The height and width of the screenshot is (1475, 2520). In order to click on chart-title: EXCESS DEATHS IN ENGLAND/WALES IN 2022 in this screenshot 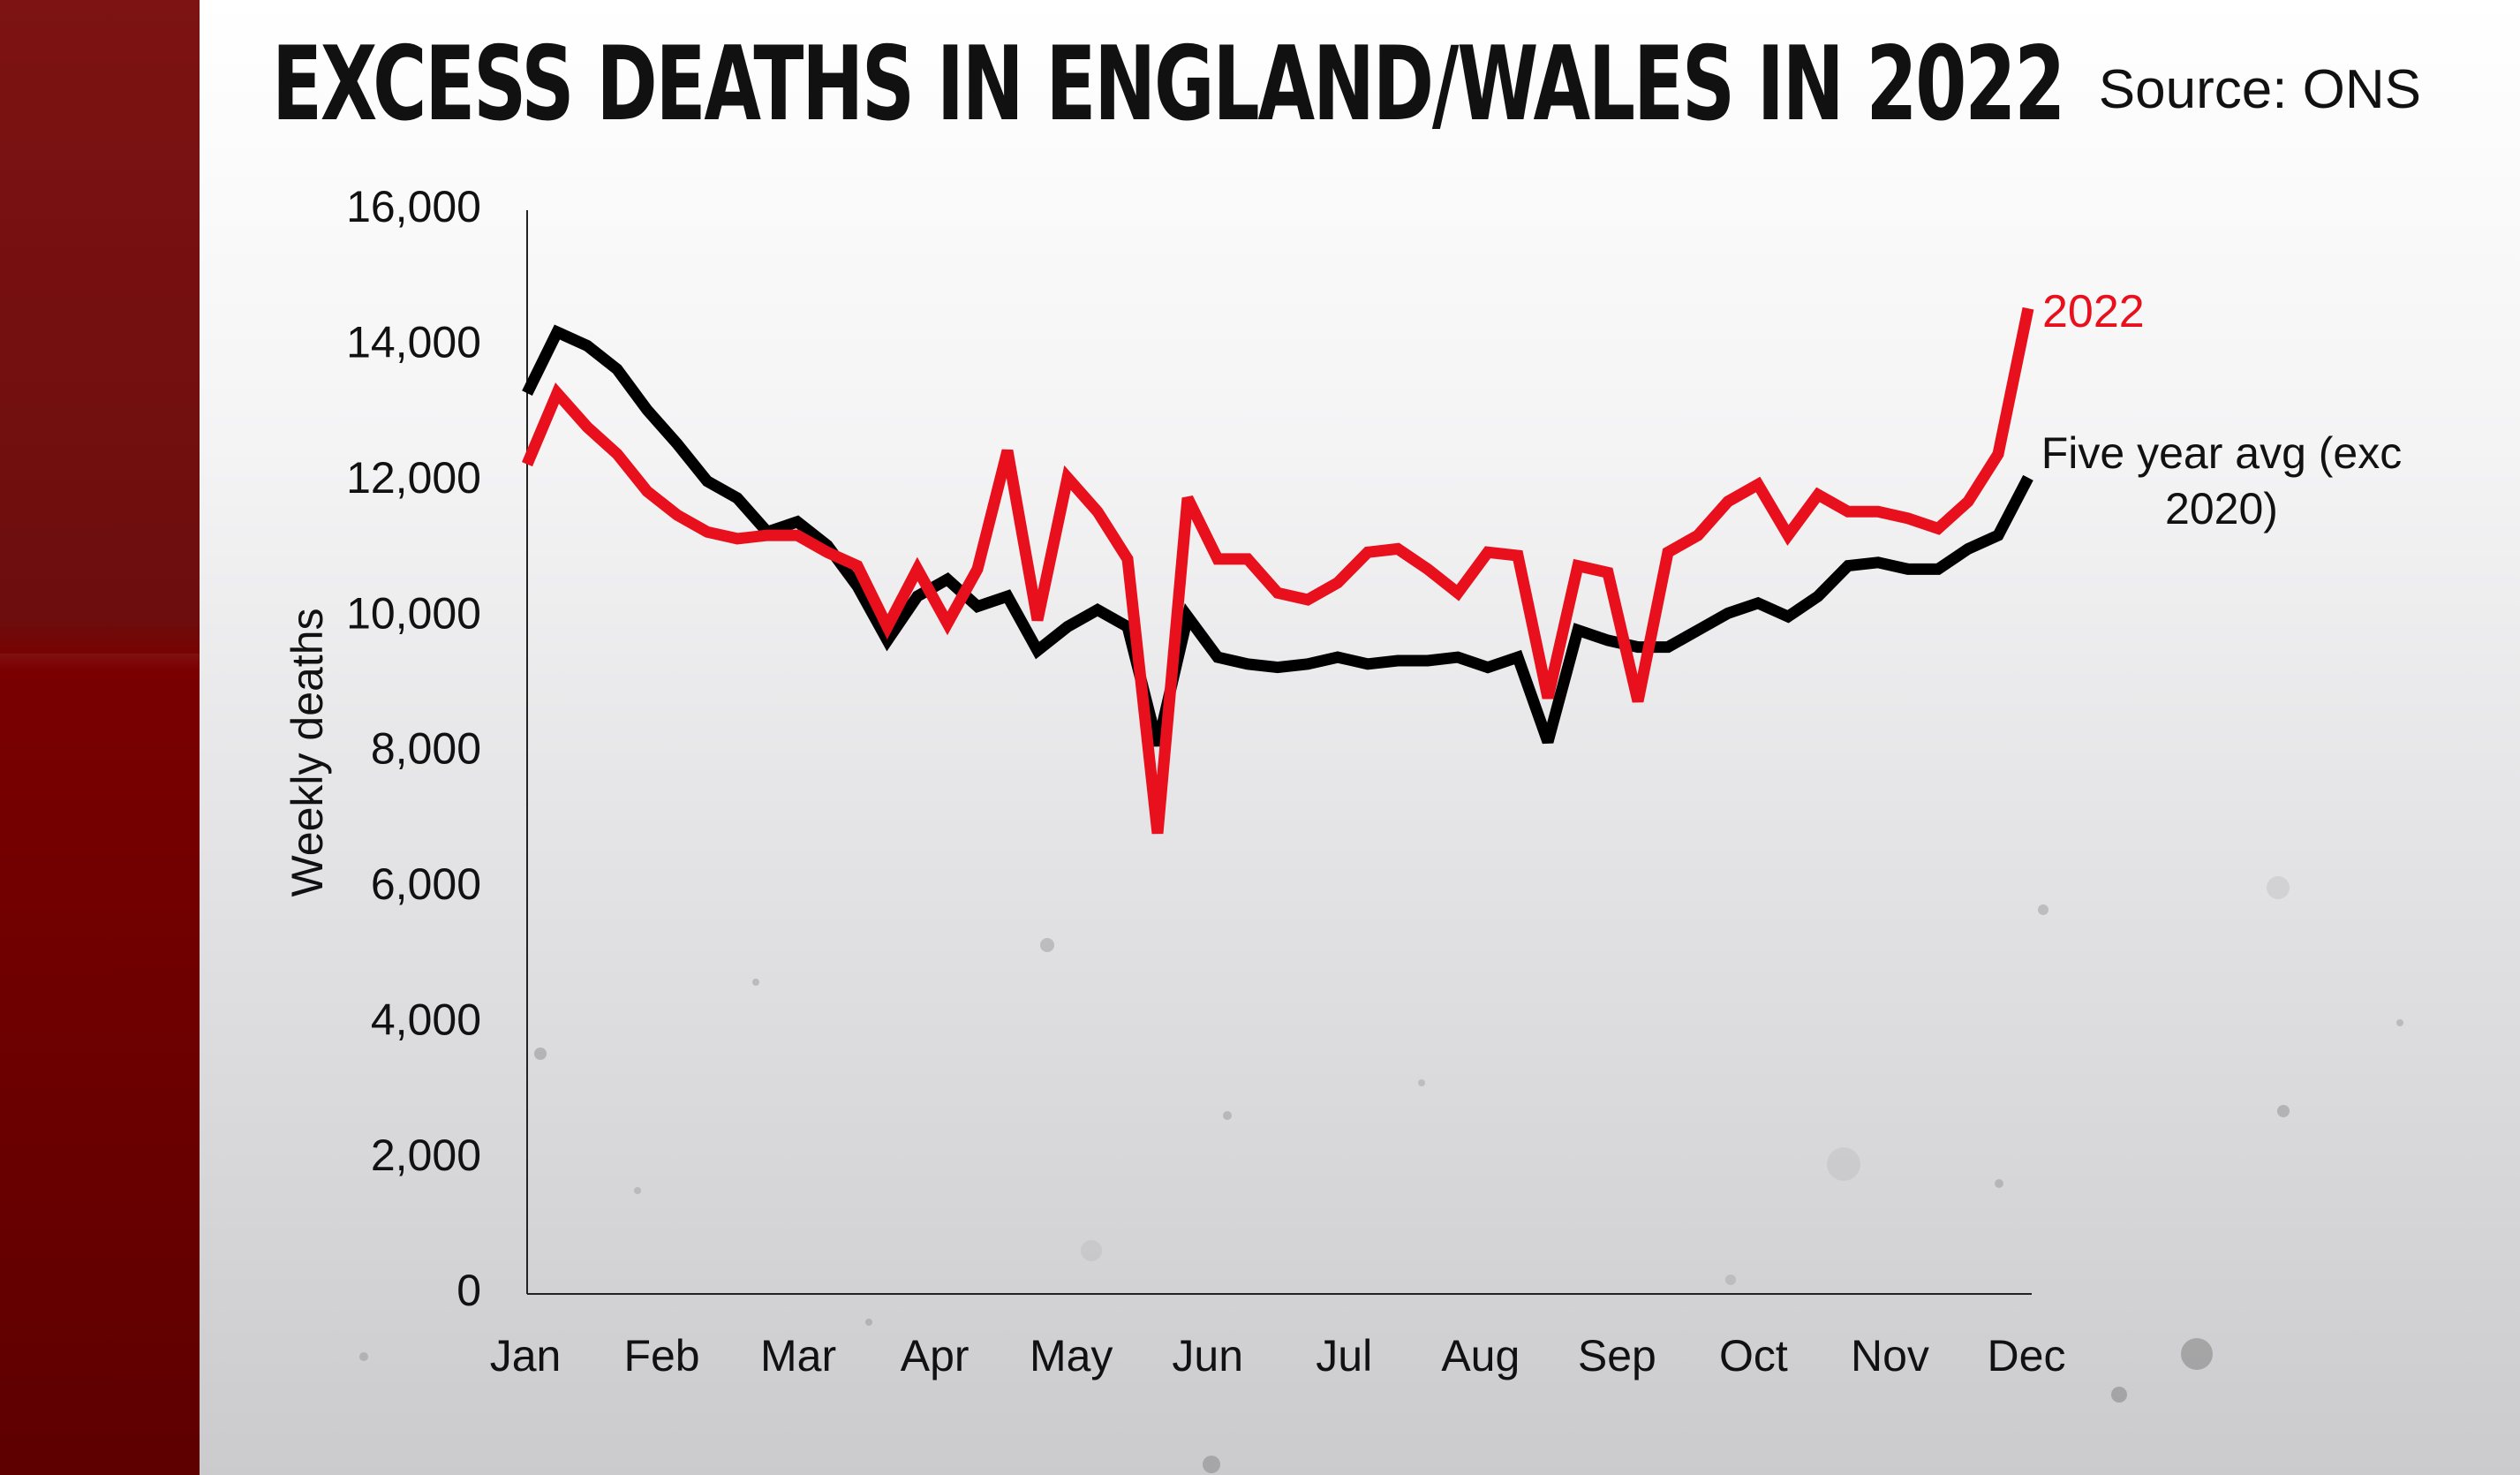, I will do `click(1168, 84)`.